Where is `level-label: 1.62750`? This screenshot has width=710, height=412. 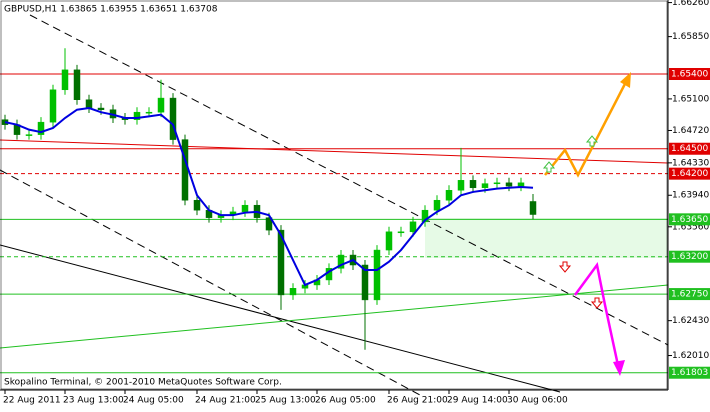 level-label: 1.62750 is located at coordinates (689, 295).